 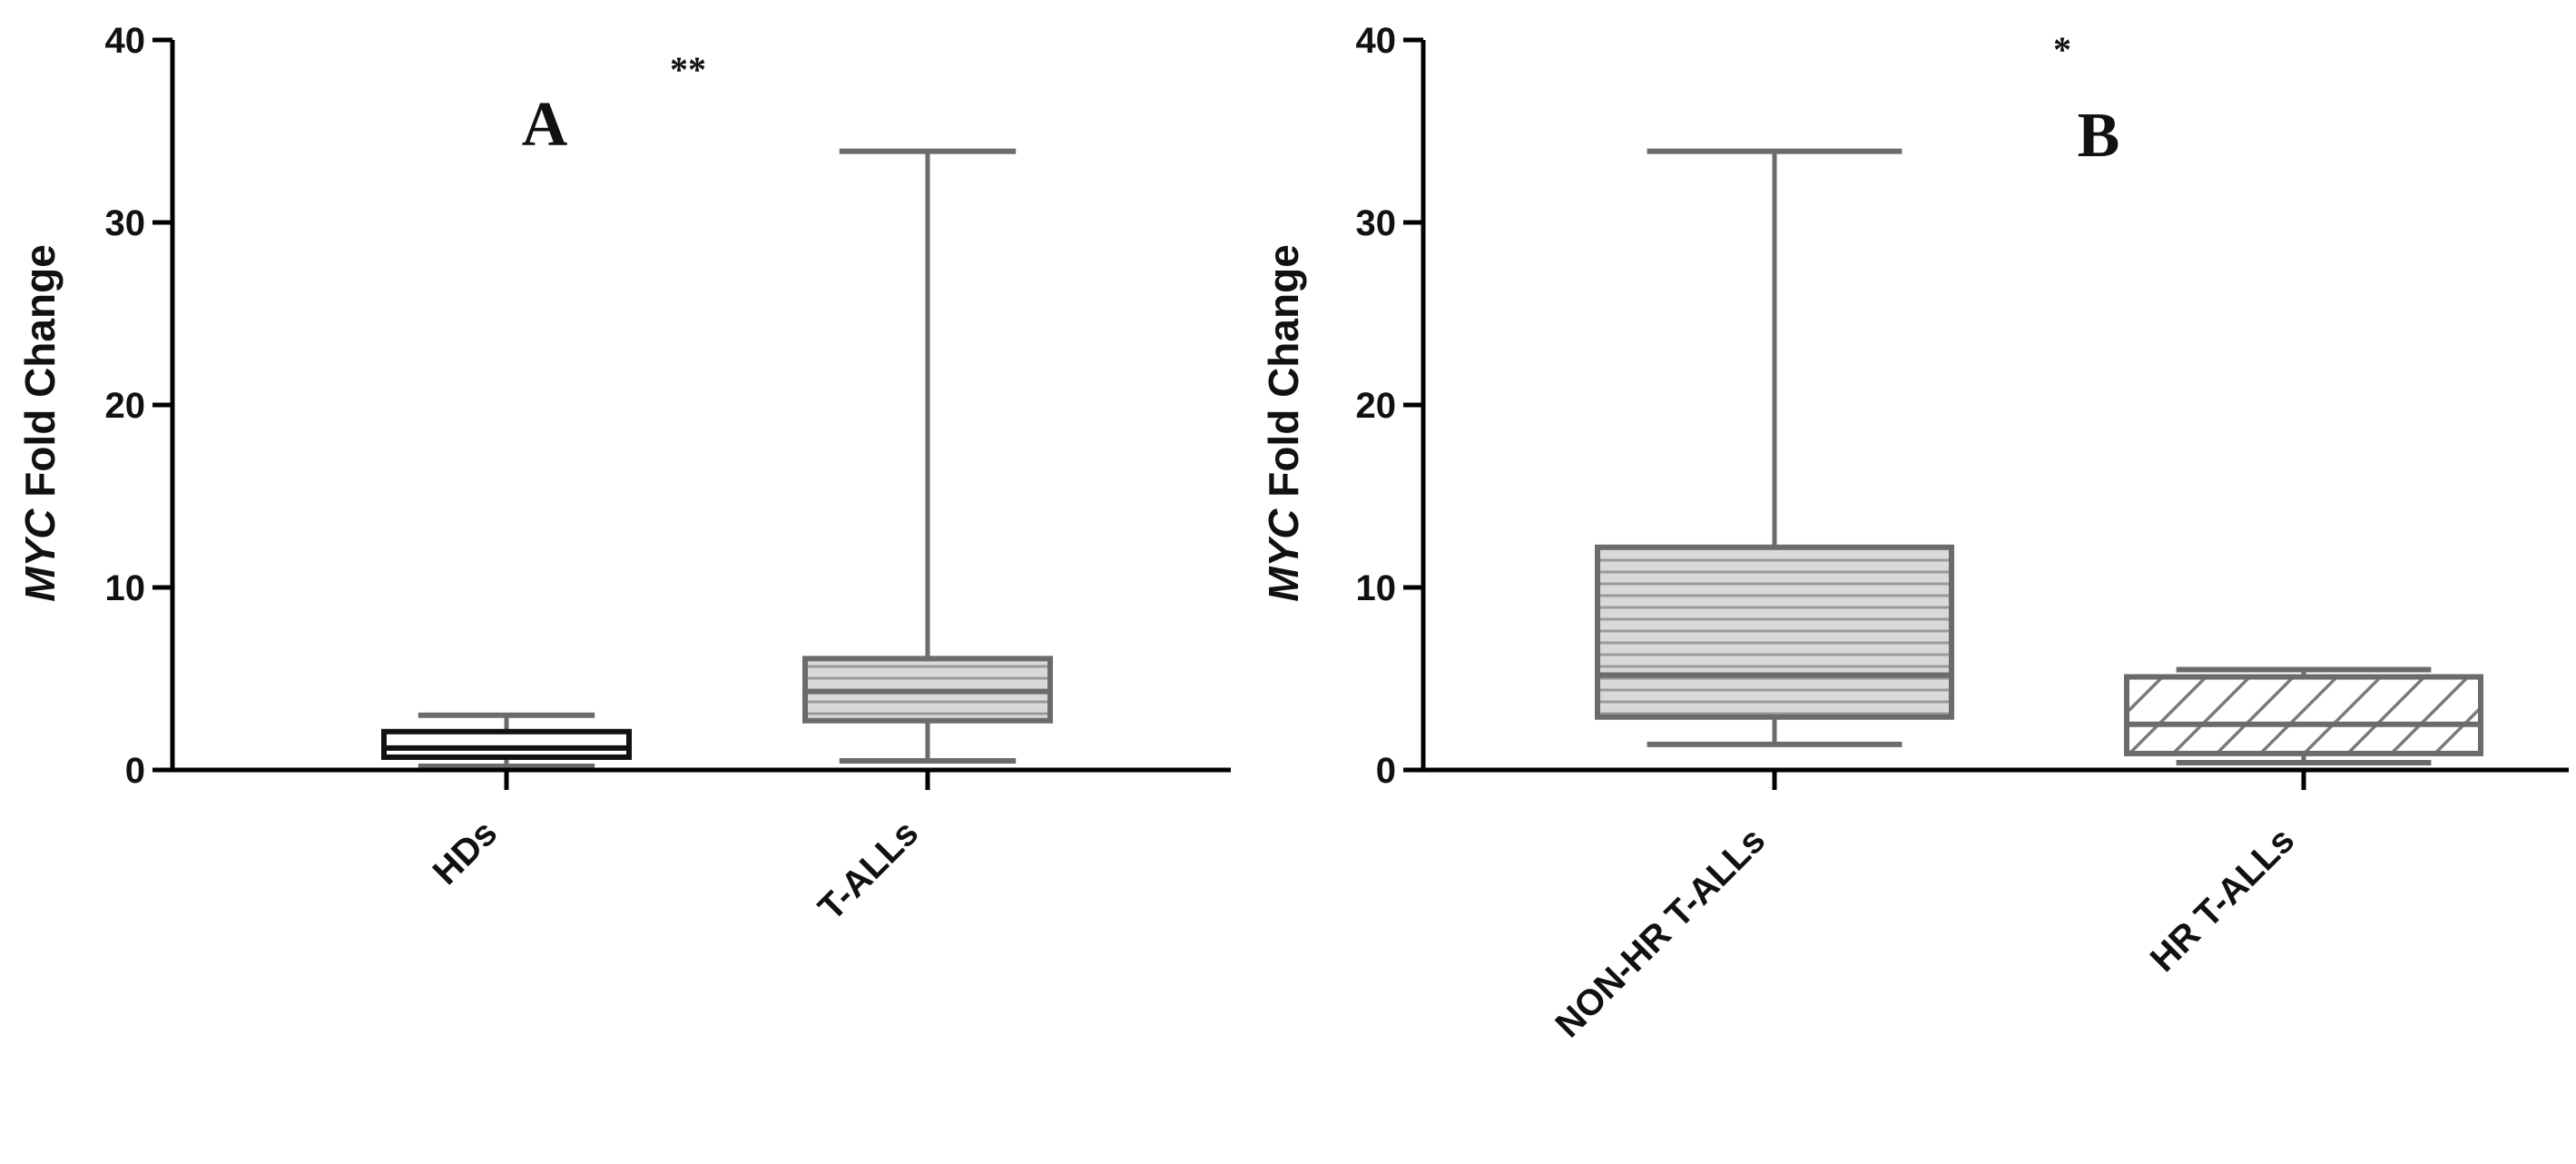 What do you see at coordinates (2062, 50) in the screenshot?
I see `significance-marker: *` at bounding box center [2062, 50].